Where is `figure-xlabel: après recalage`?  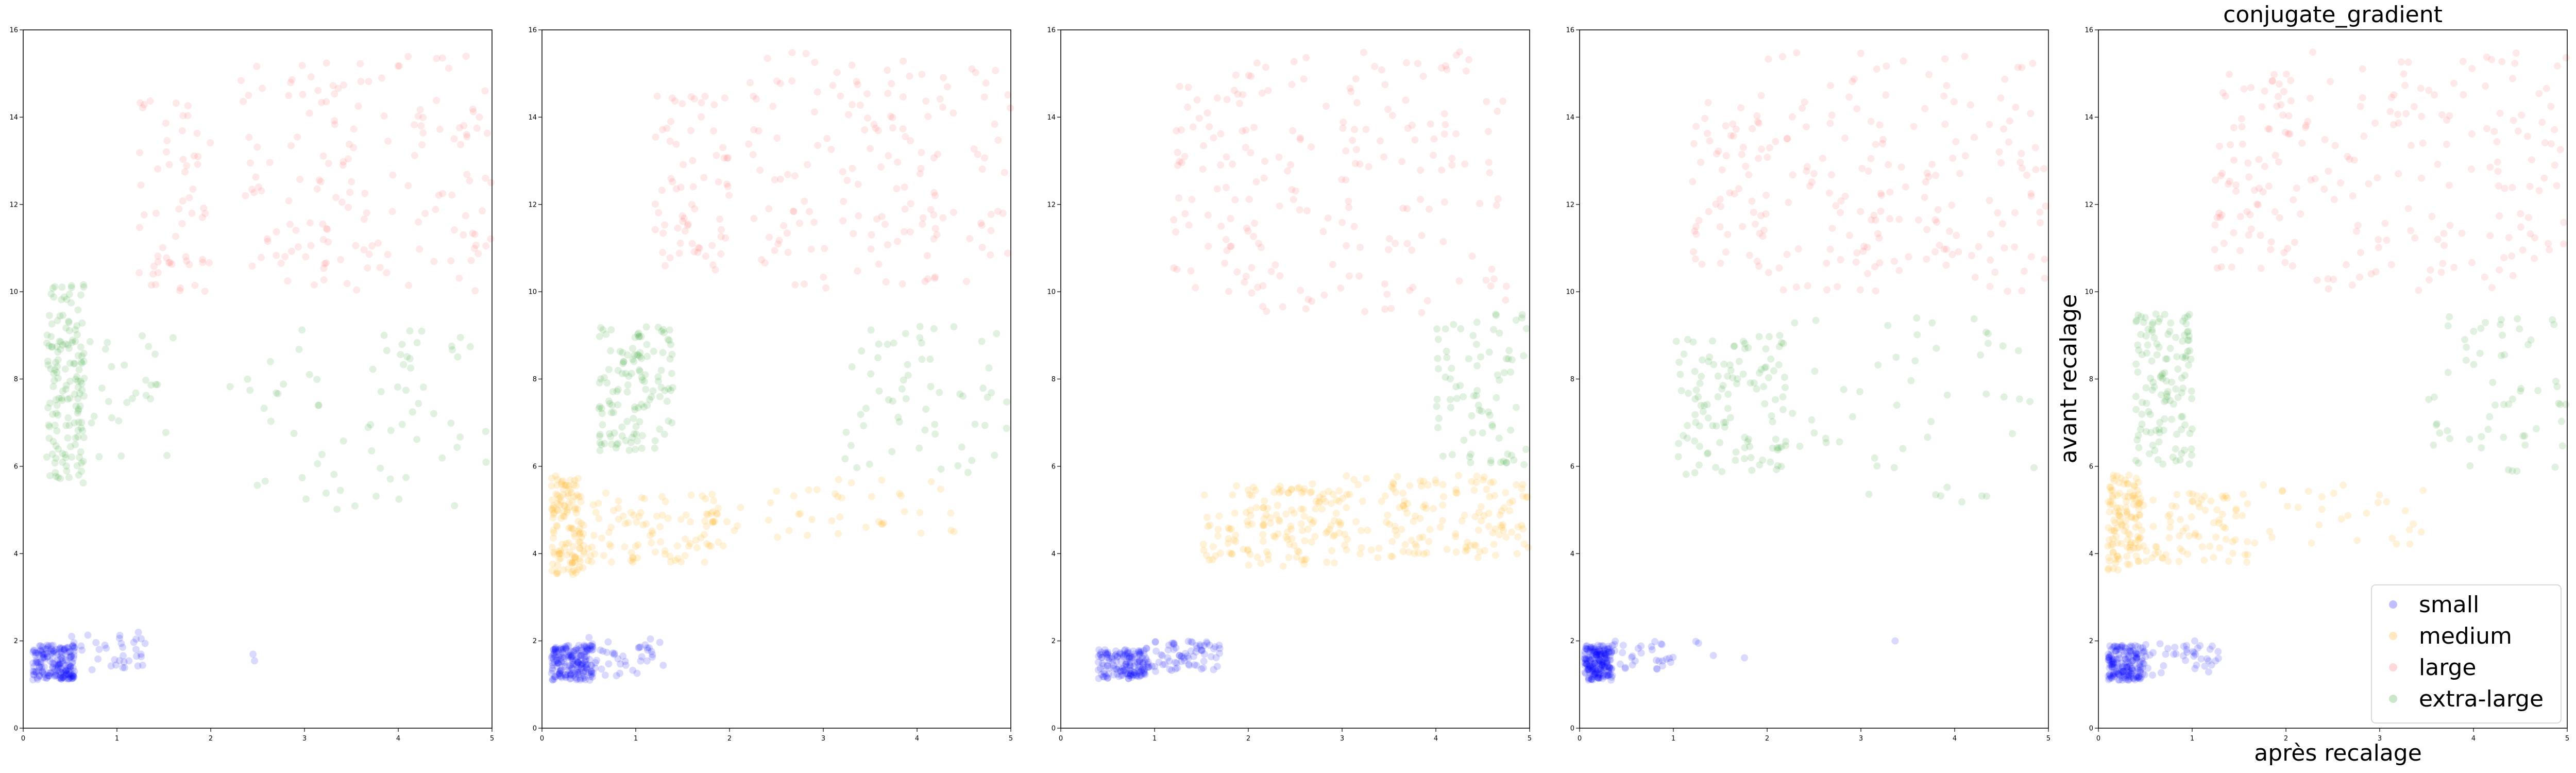
figure-xlabel: après recalage is located at coordinates (2338, 753).